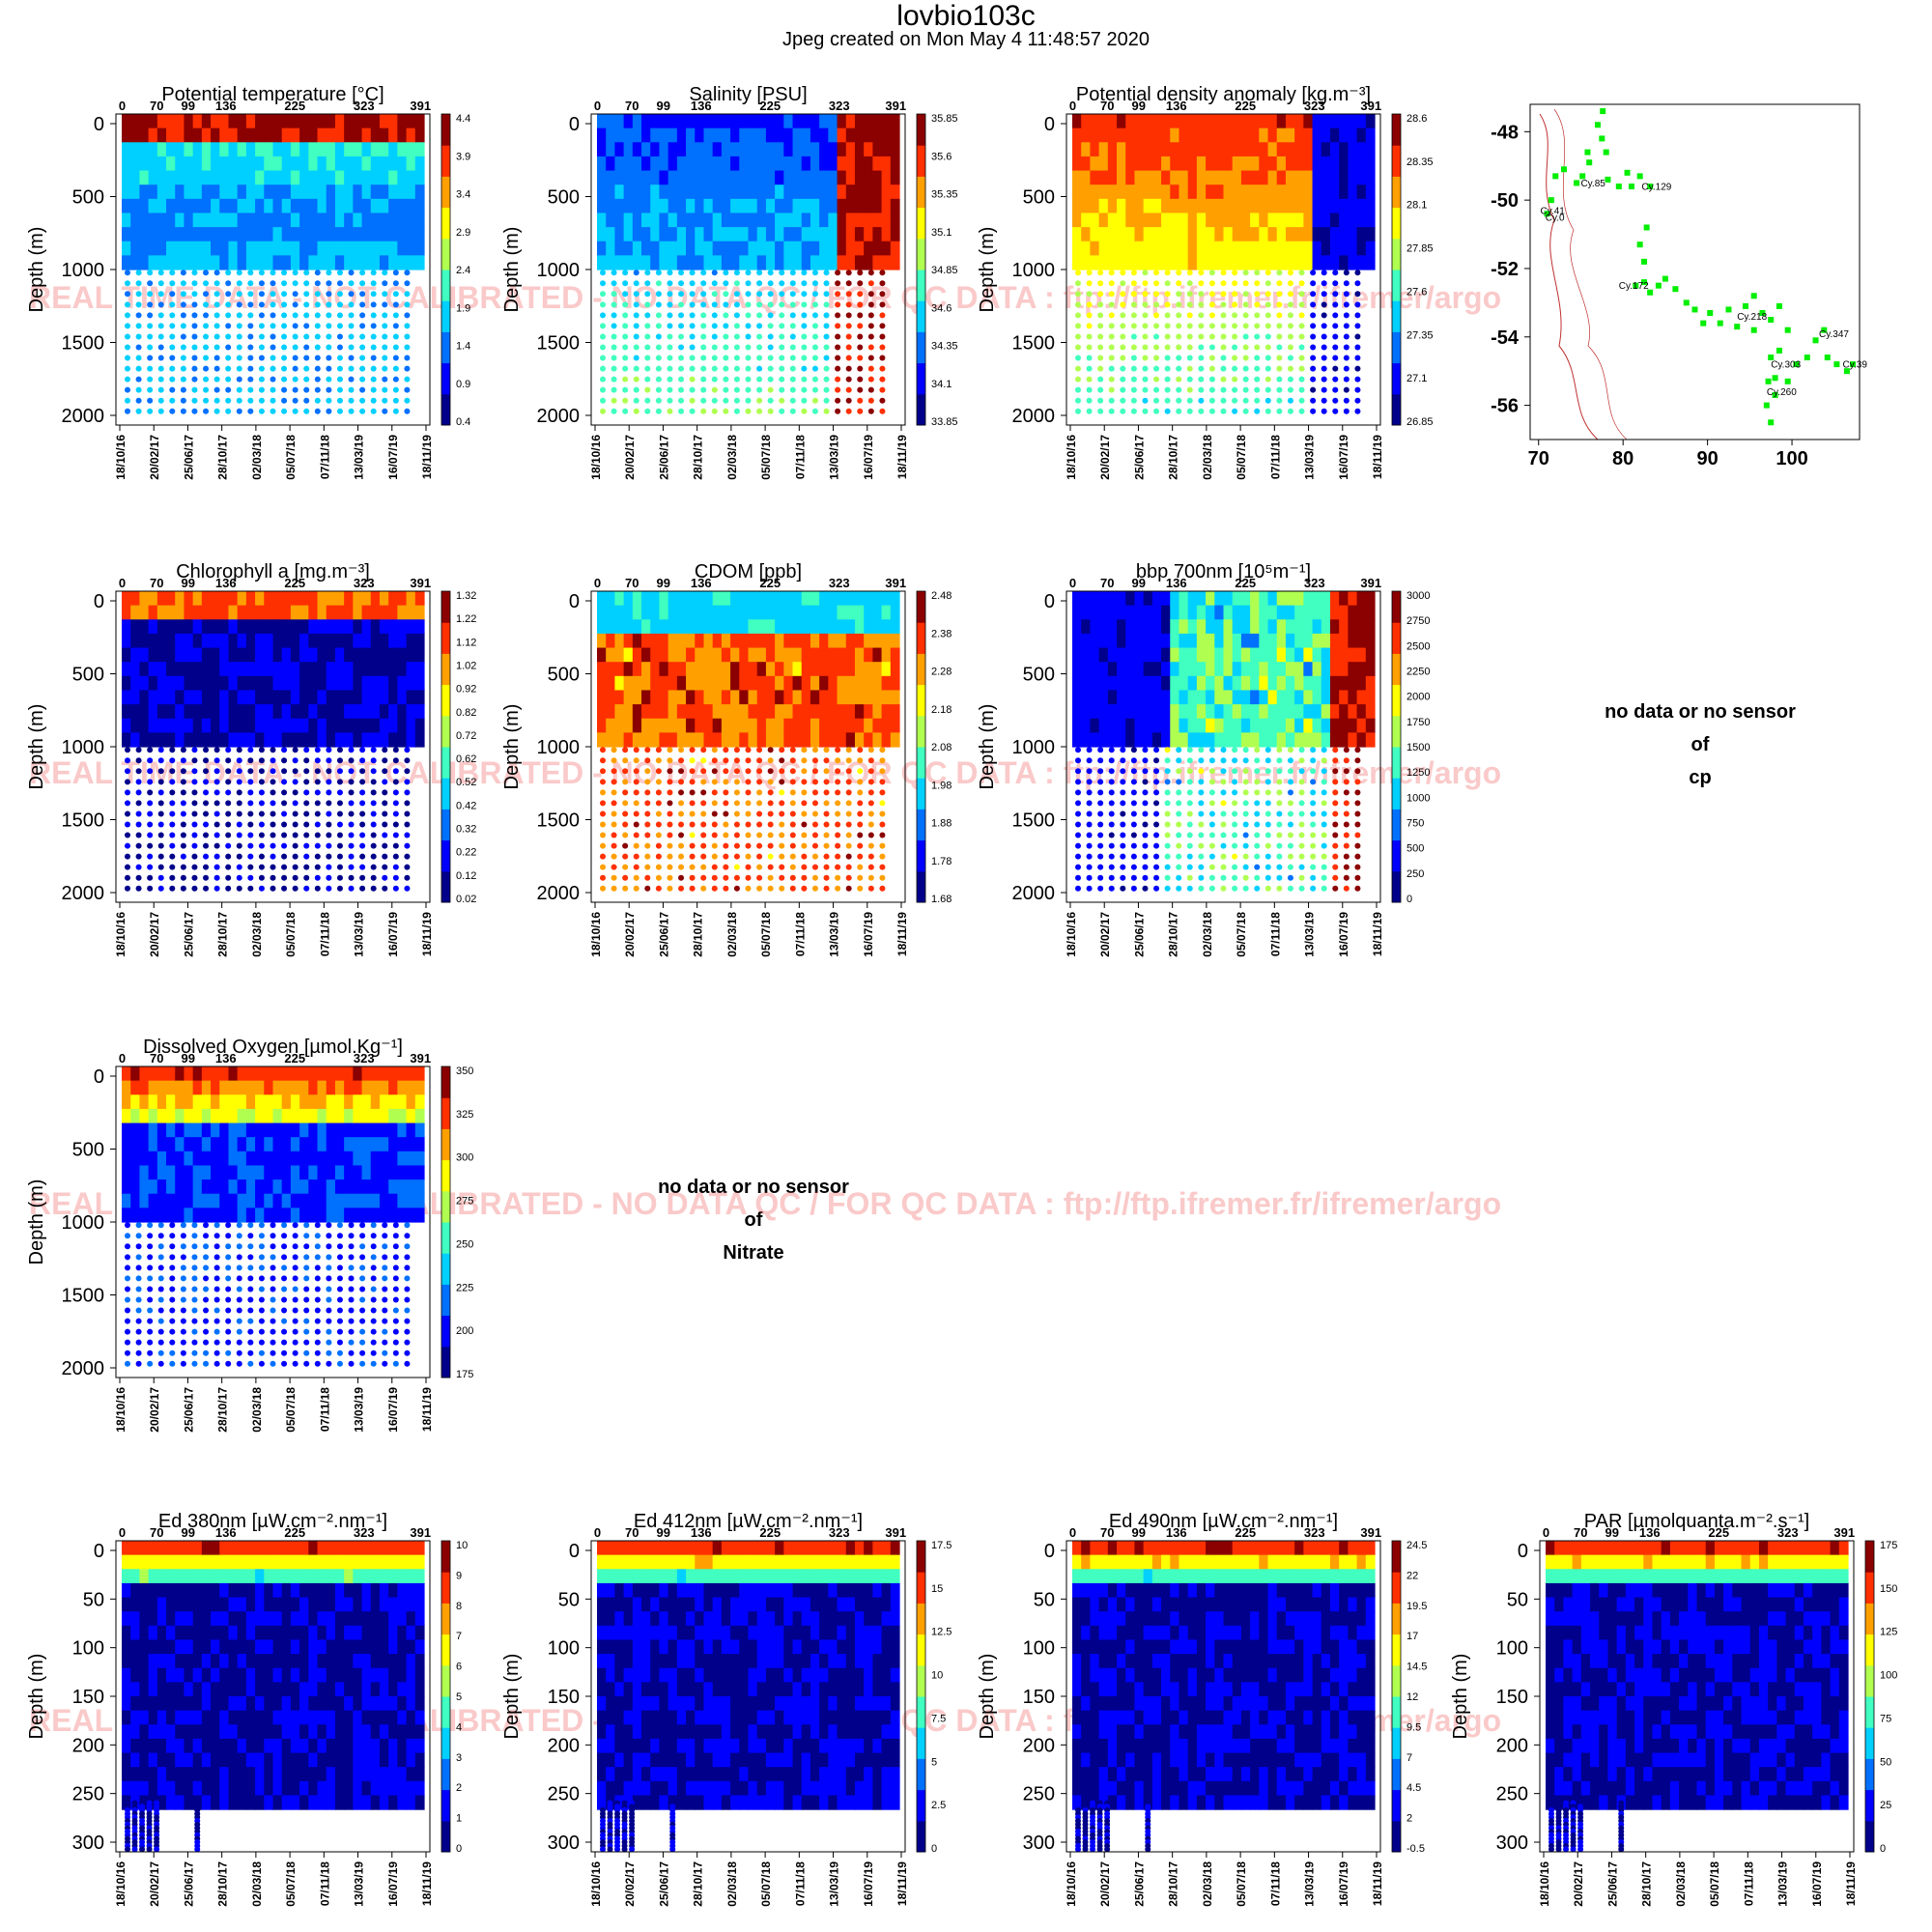 The height and width of the screenshot is (1932, 1932). What do you see at coordinates (941, 308) in the screenshot?
I see `colorbar-tick-label: 34.6` at bounding box center [941, 308].